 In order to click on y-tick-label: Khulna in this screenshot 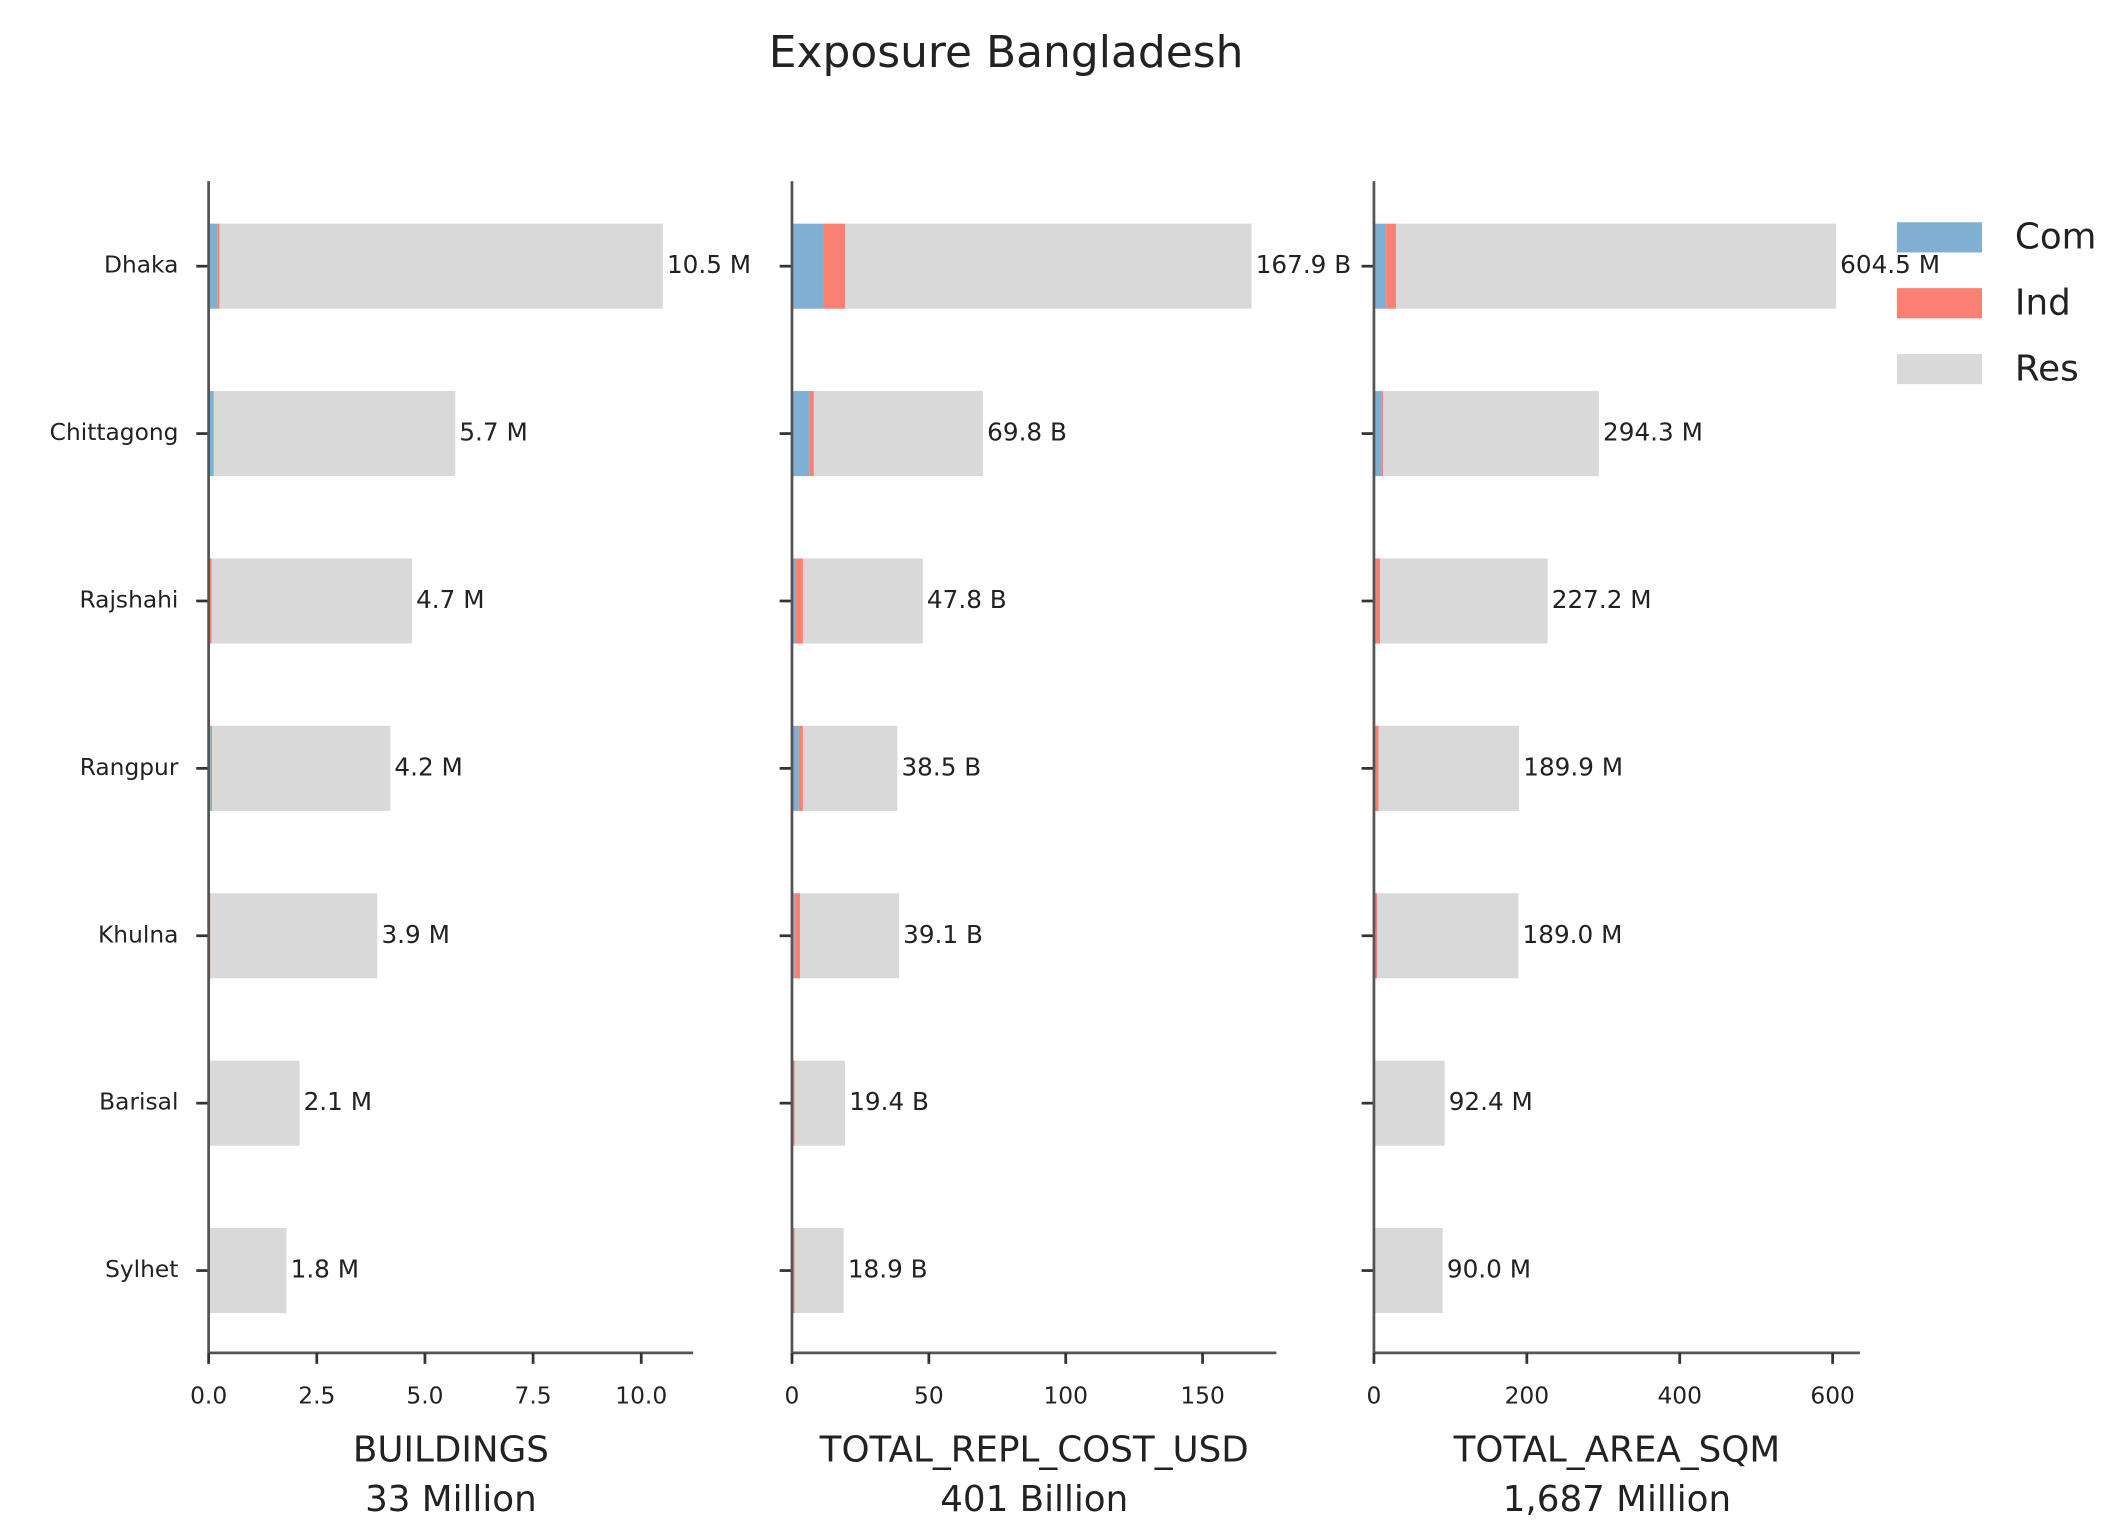, I will do `click(138, 934)`.